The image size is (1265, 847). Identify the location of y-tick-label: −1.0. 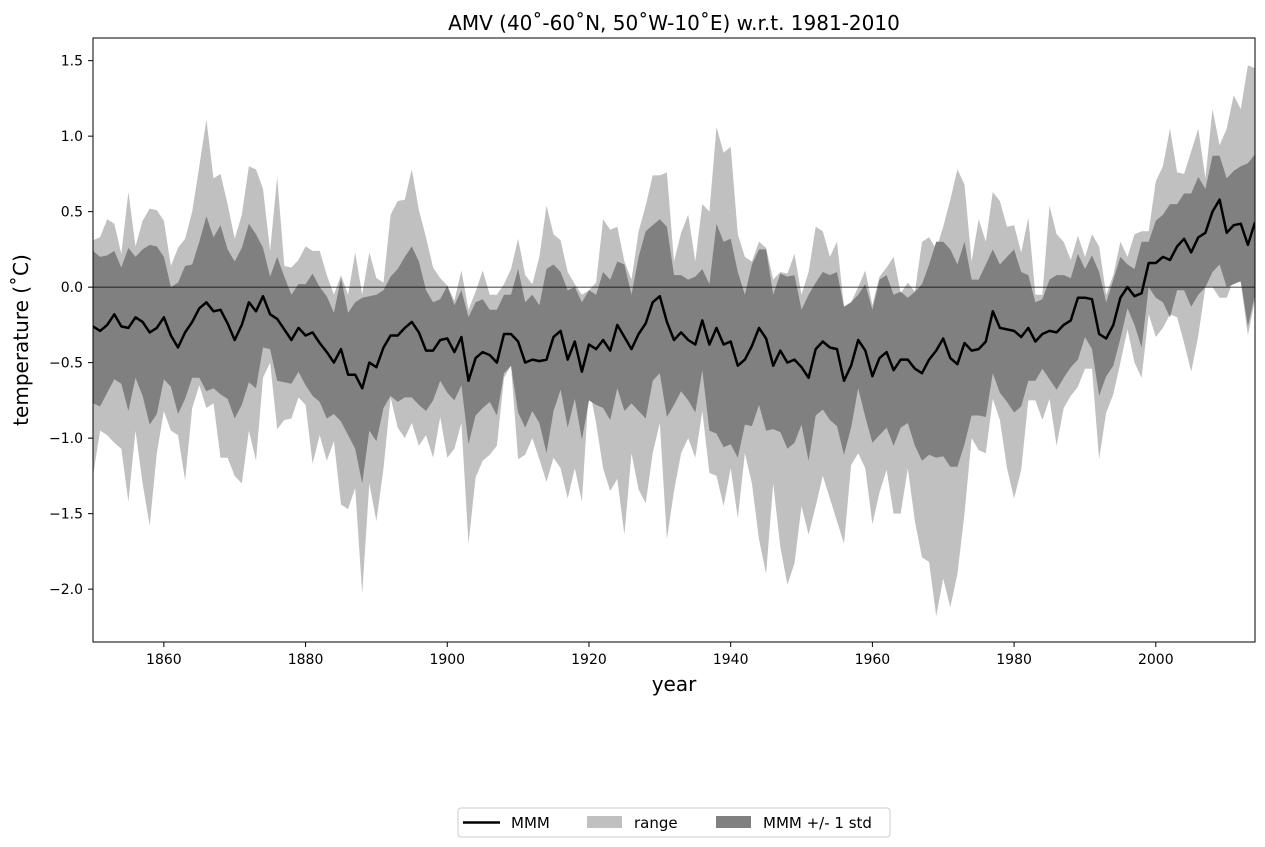
(66, 439).